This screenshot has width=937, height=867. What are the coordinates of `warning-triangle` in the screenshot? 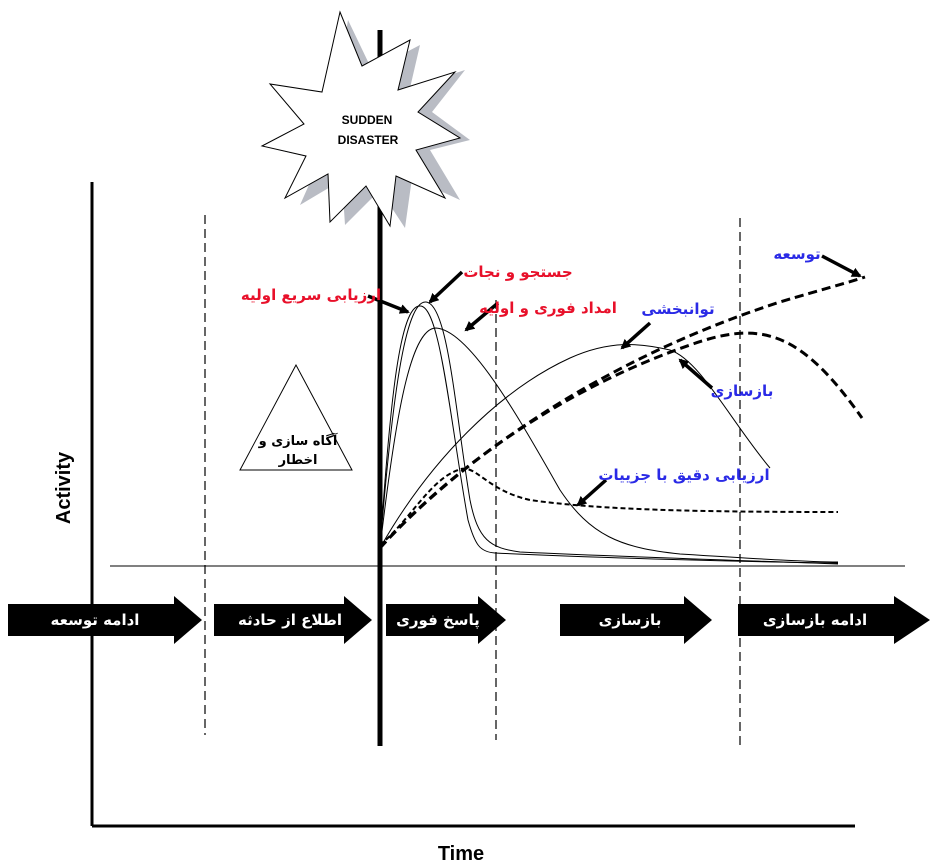 It's located at (296, 417).